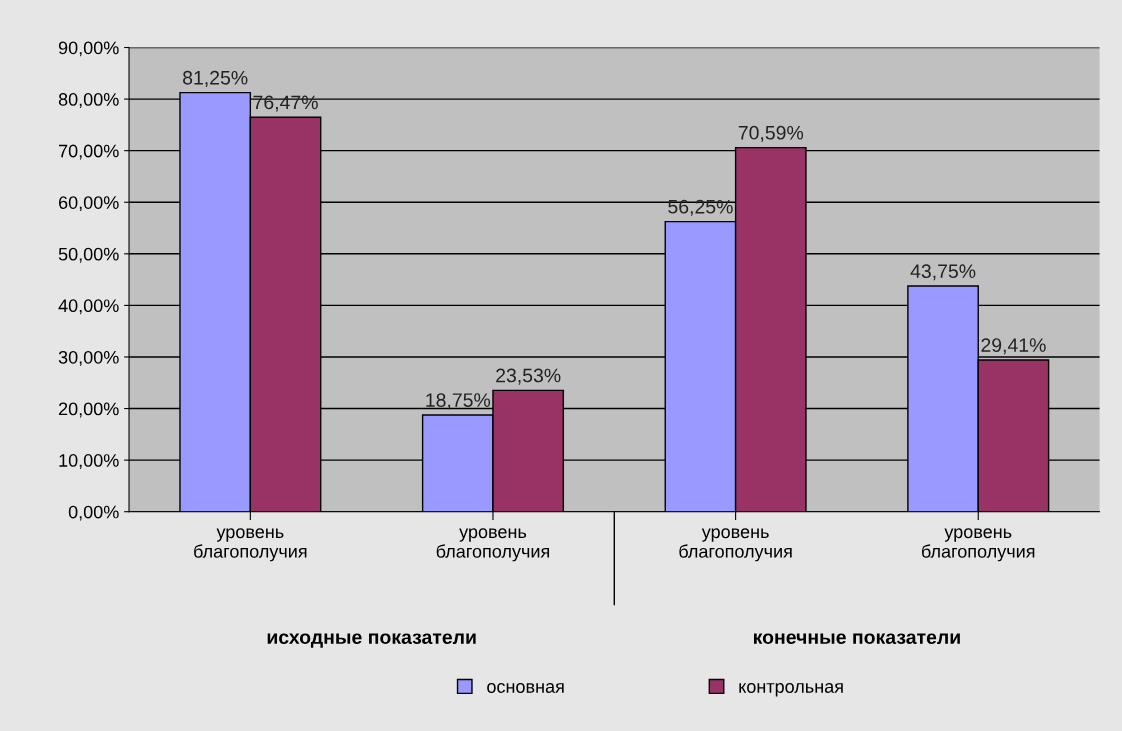 This screenshot has height=731, width=1122. I want to click on legend-label: контрольная, so click(791, 690).